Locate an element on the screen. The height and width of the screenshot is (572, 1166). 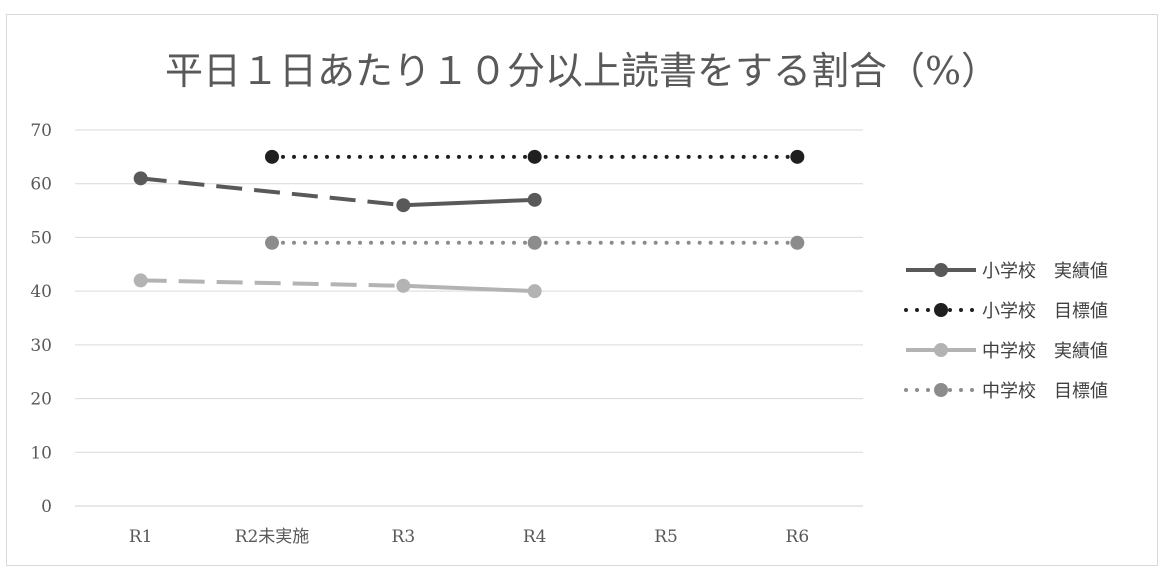
legend-item: 小学校 目標値 is located at coordinates (1006, 311).